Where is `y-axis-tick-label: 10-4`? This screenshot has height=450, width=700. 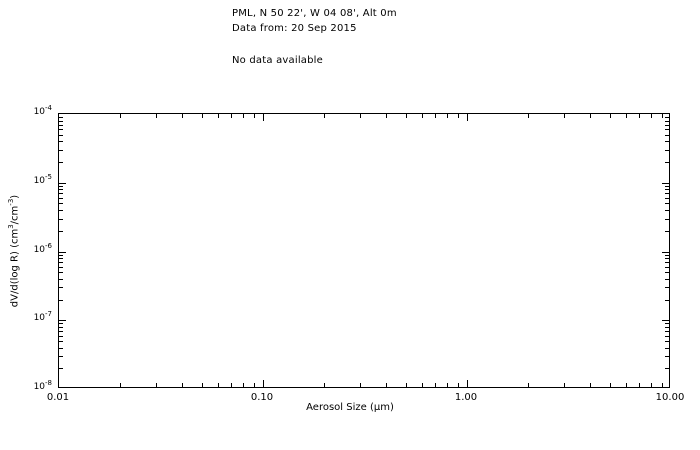 y-axis-tick-label: 10-4 is located at coordinates (29, 111).